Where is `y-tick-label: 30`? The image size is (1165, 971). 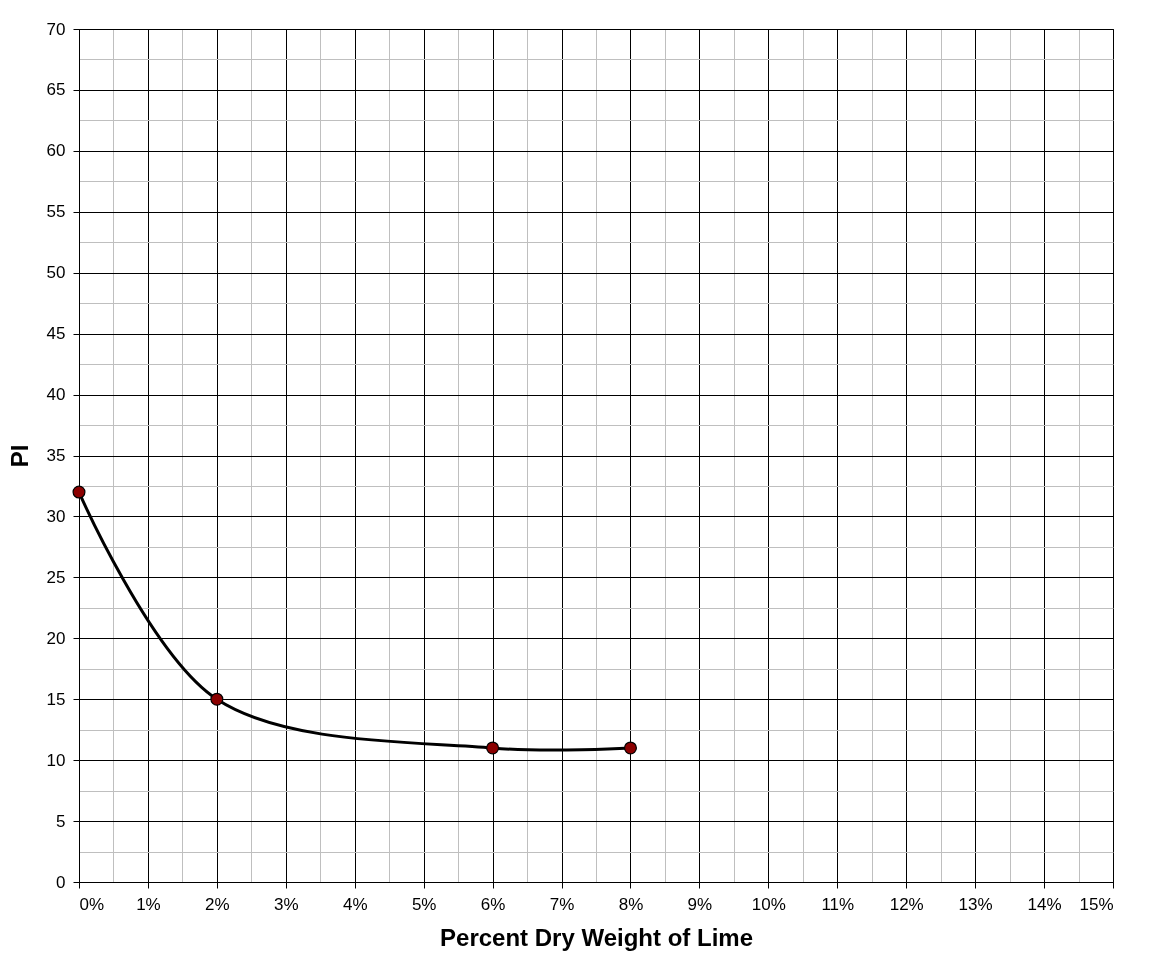 y-tick-label: 30 is located at coordinates (56, 516).